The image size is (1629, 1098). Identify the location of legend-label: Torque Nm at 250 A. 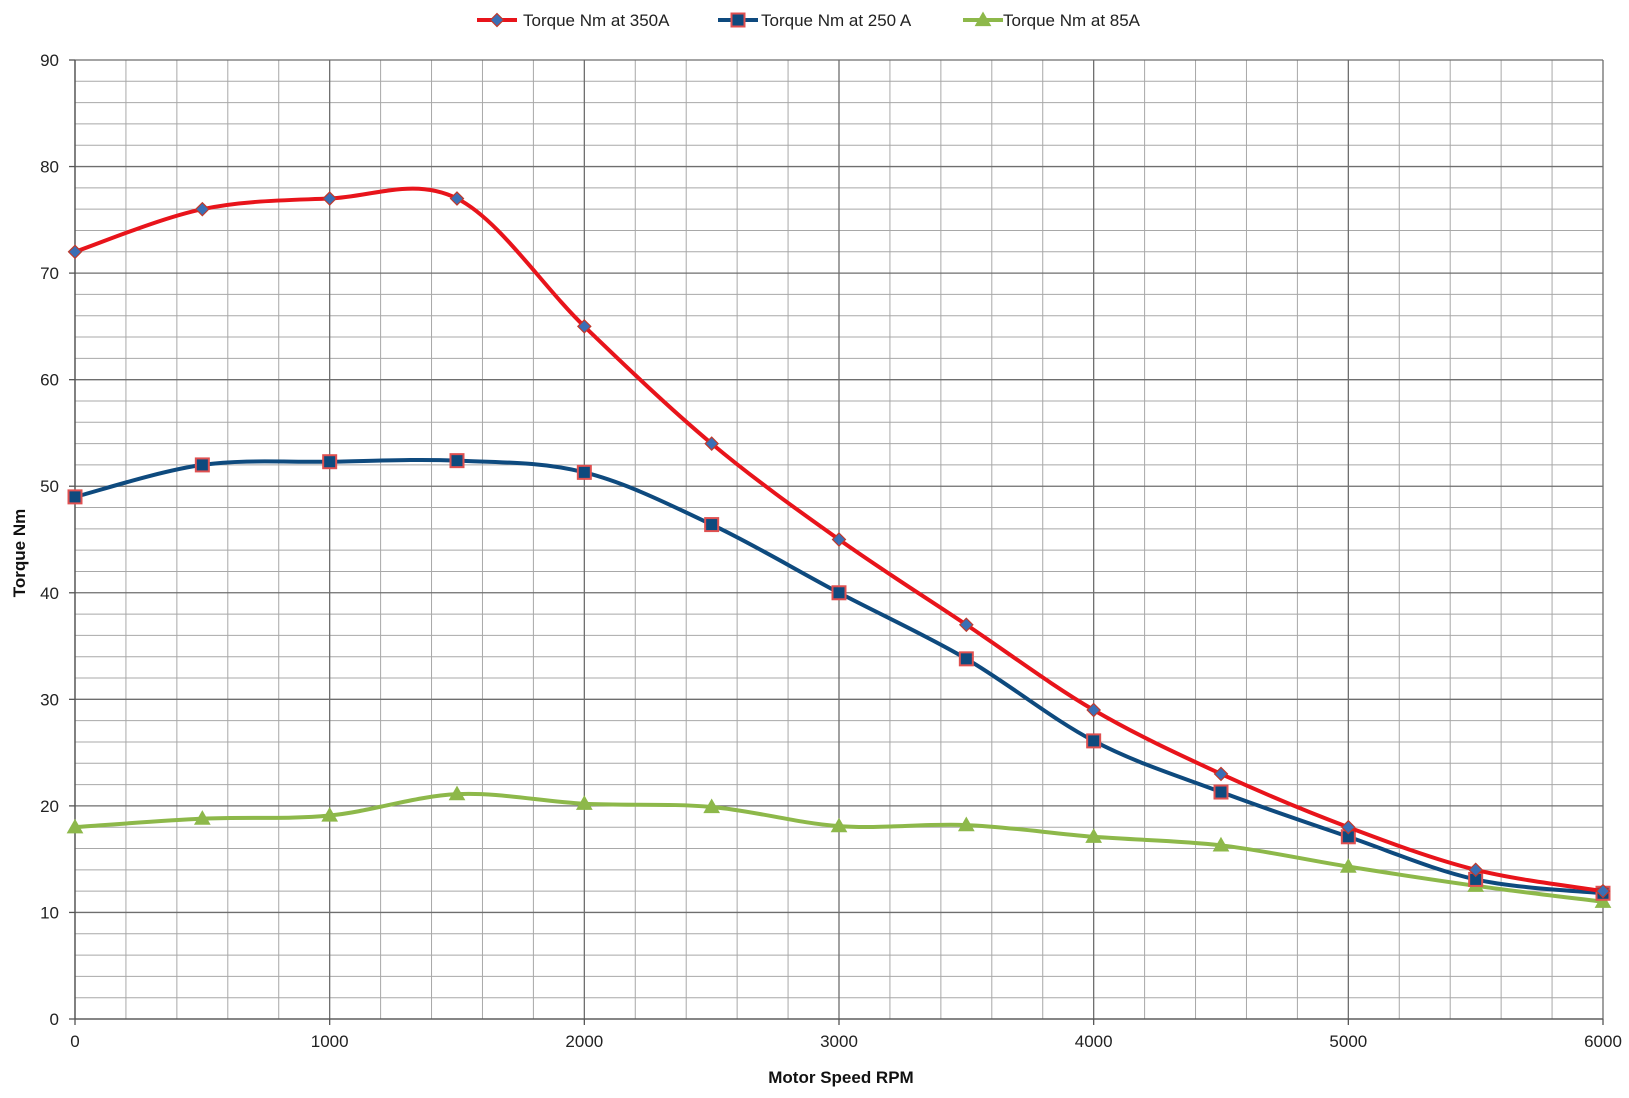
(836, 20).